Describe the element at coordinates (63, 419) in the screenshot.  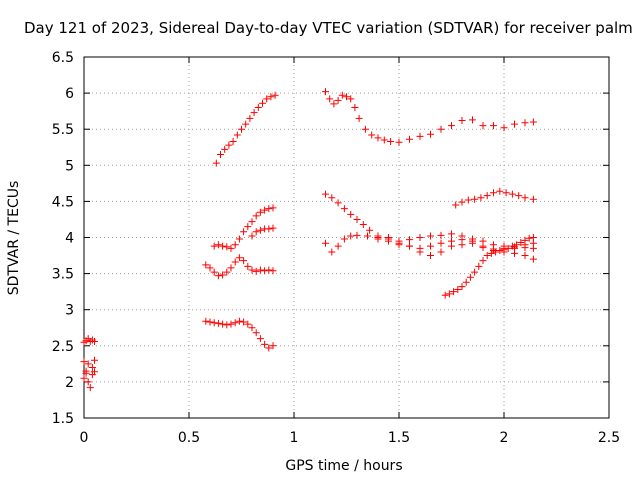
I see `y-tick-label: 1.5` at that location.